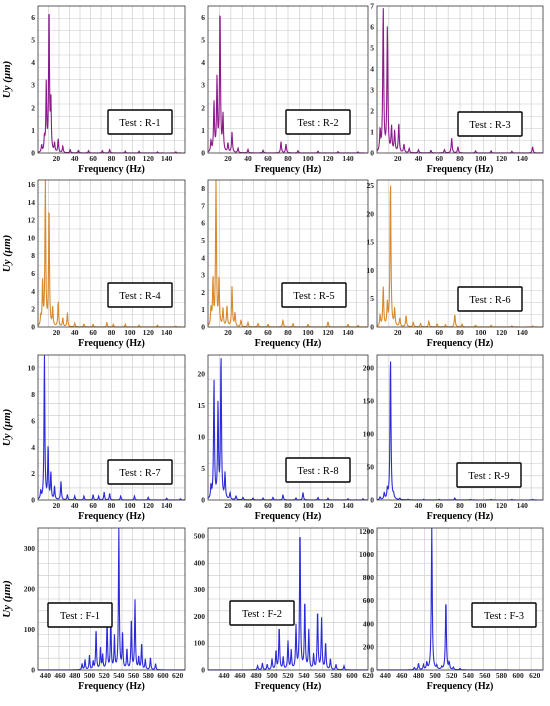 The image size is (550, 706). I want to click on y-tick-label: 1200, so click(366, 531).